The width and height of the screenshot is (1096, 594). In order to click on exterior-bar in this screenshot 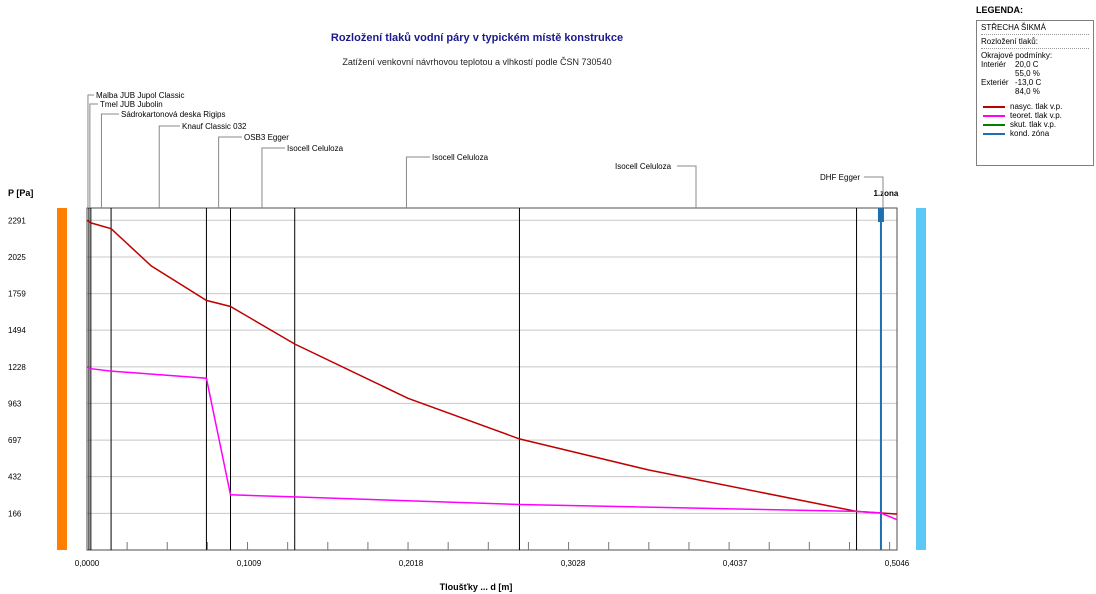, I will do `click(921, 379)`.